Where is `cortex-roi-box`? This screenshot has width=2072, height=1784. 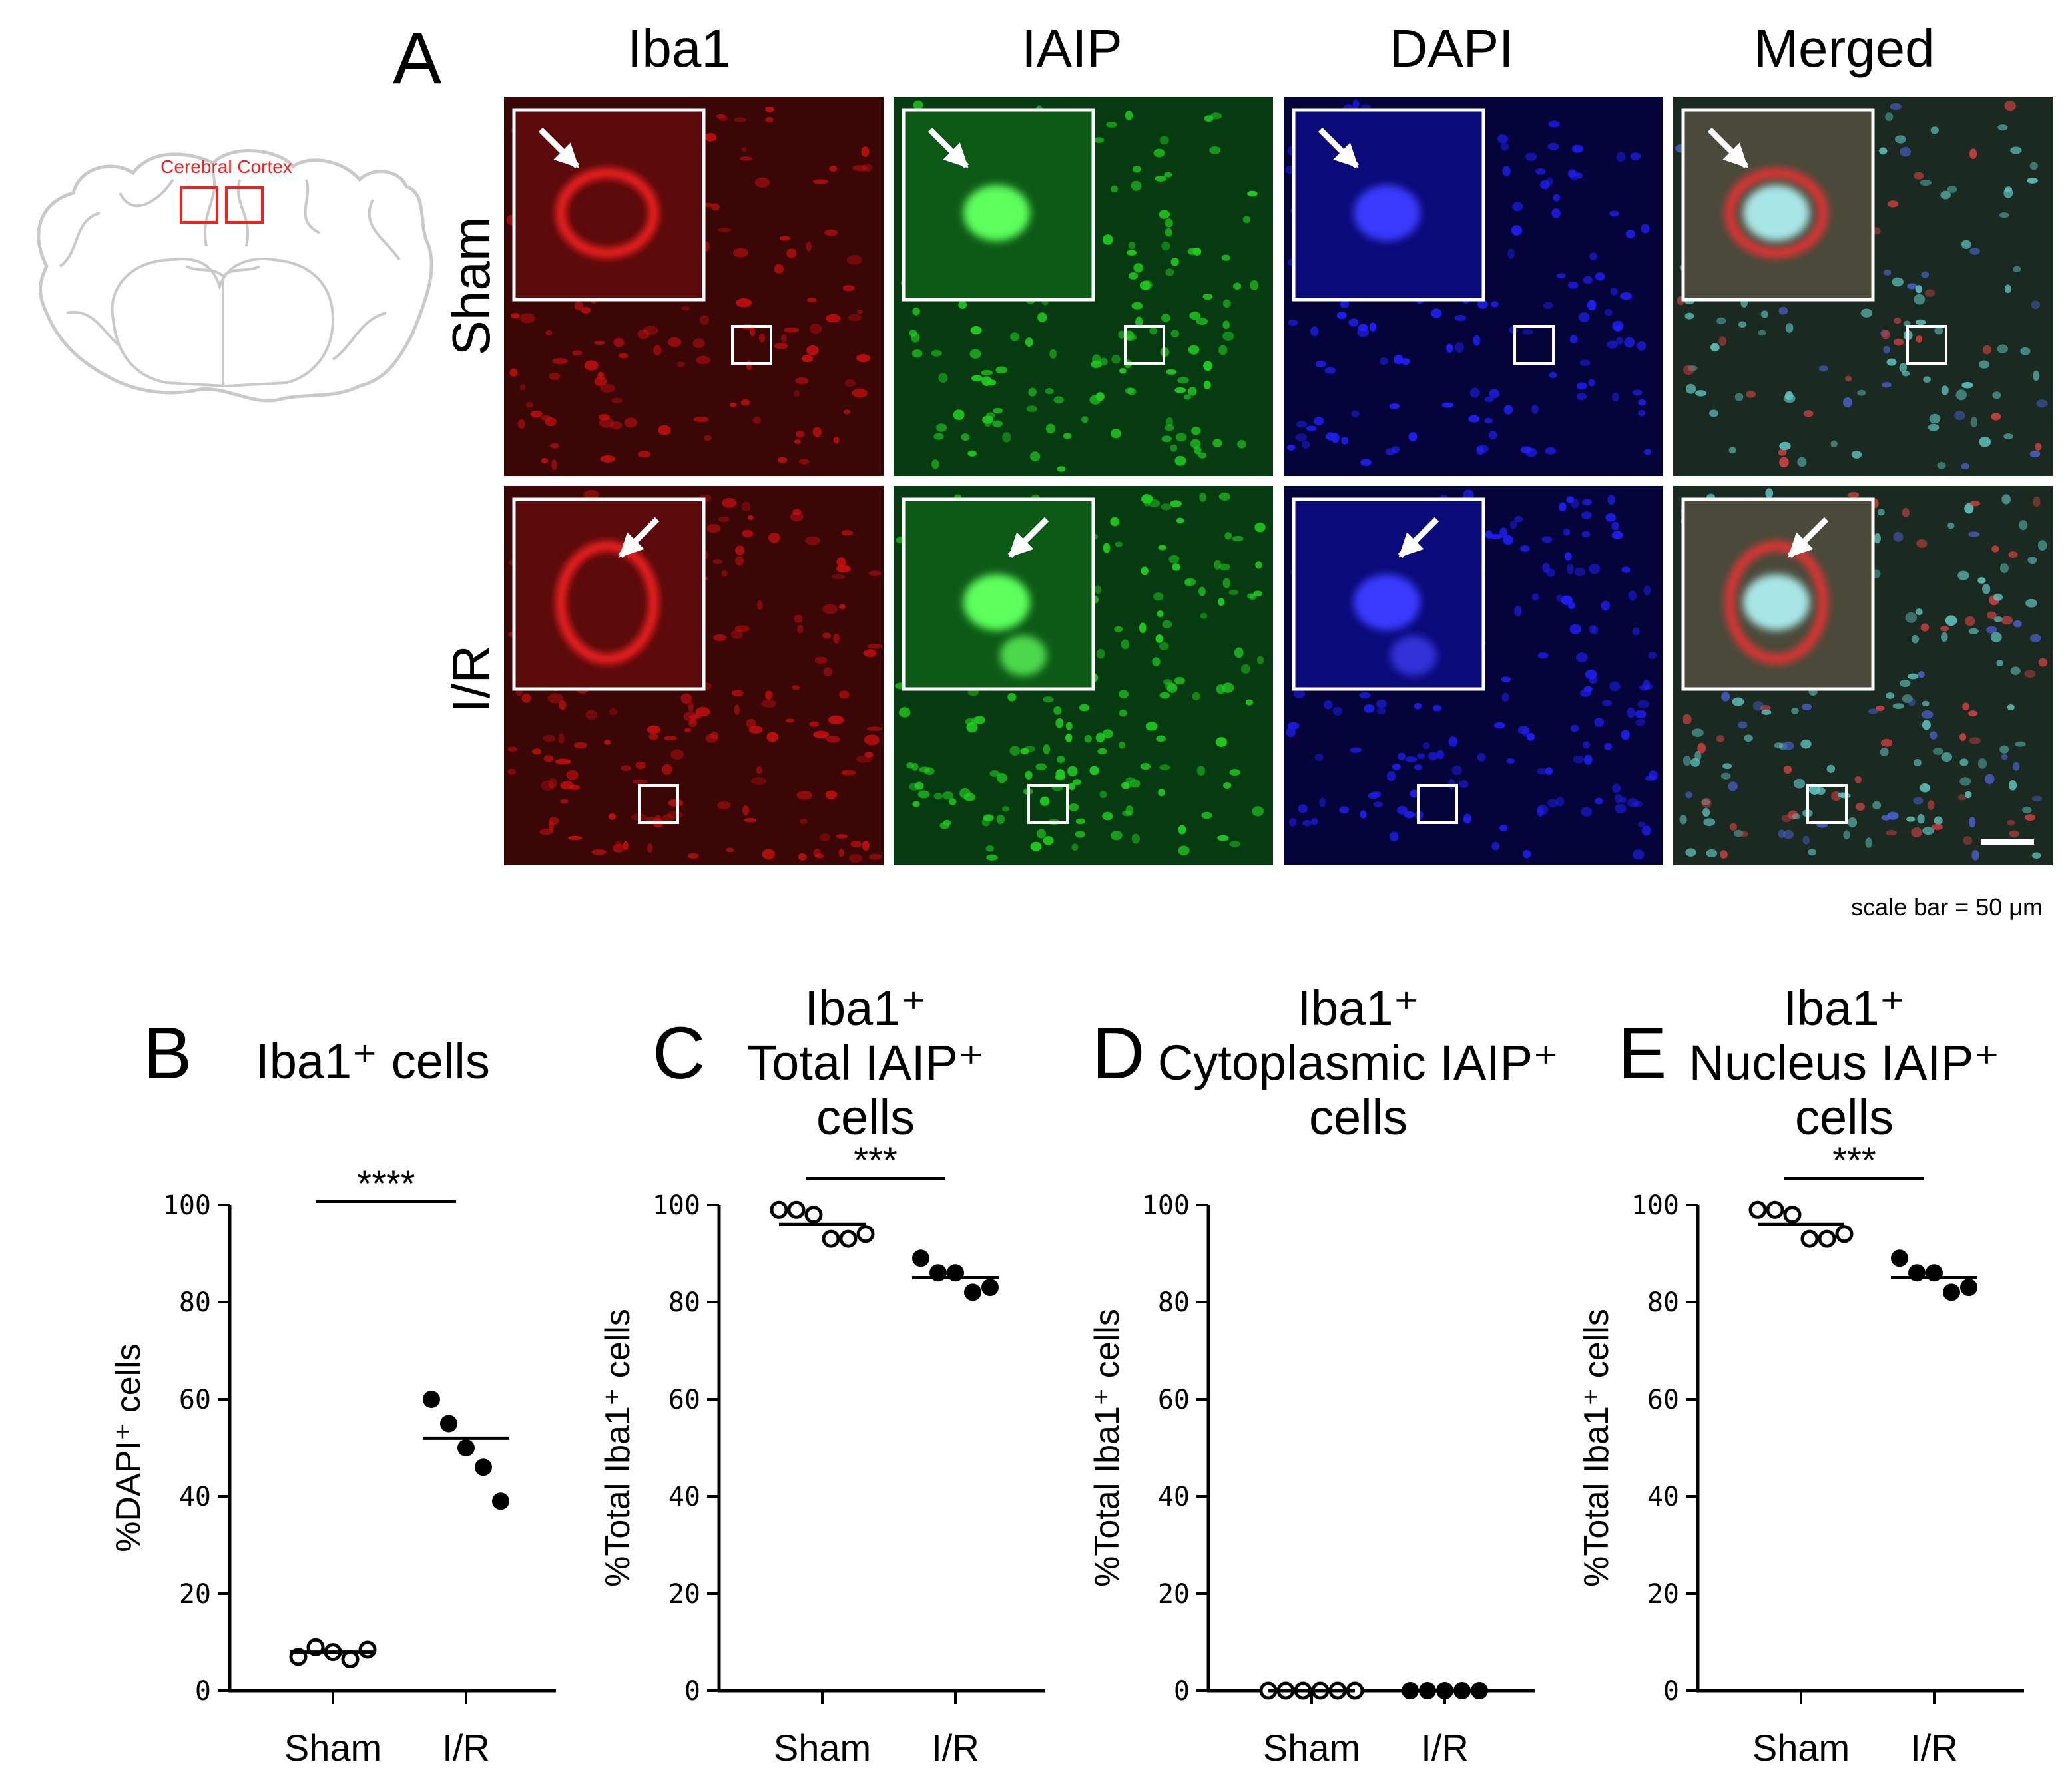
cortex-roi-box is located at coordinates (199, 205).